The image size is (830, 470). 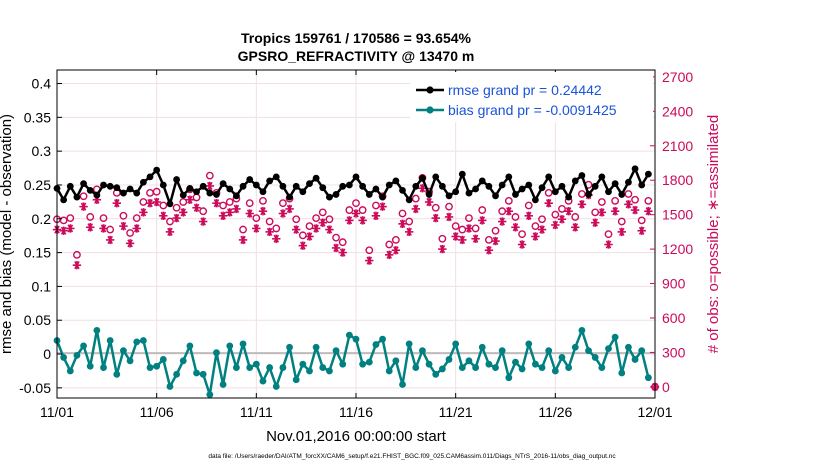 What do you see at coordinates (57, 412) in the screenshot?
I see `x-tick-label: 11/01` at bounding box center [57, 412].